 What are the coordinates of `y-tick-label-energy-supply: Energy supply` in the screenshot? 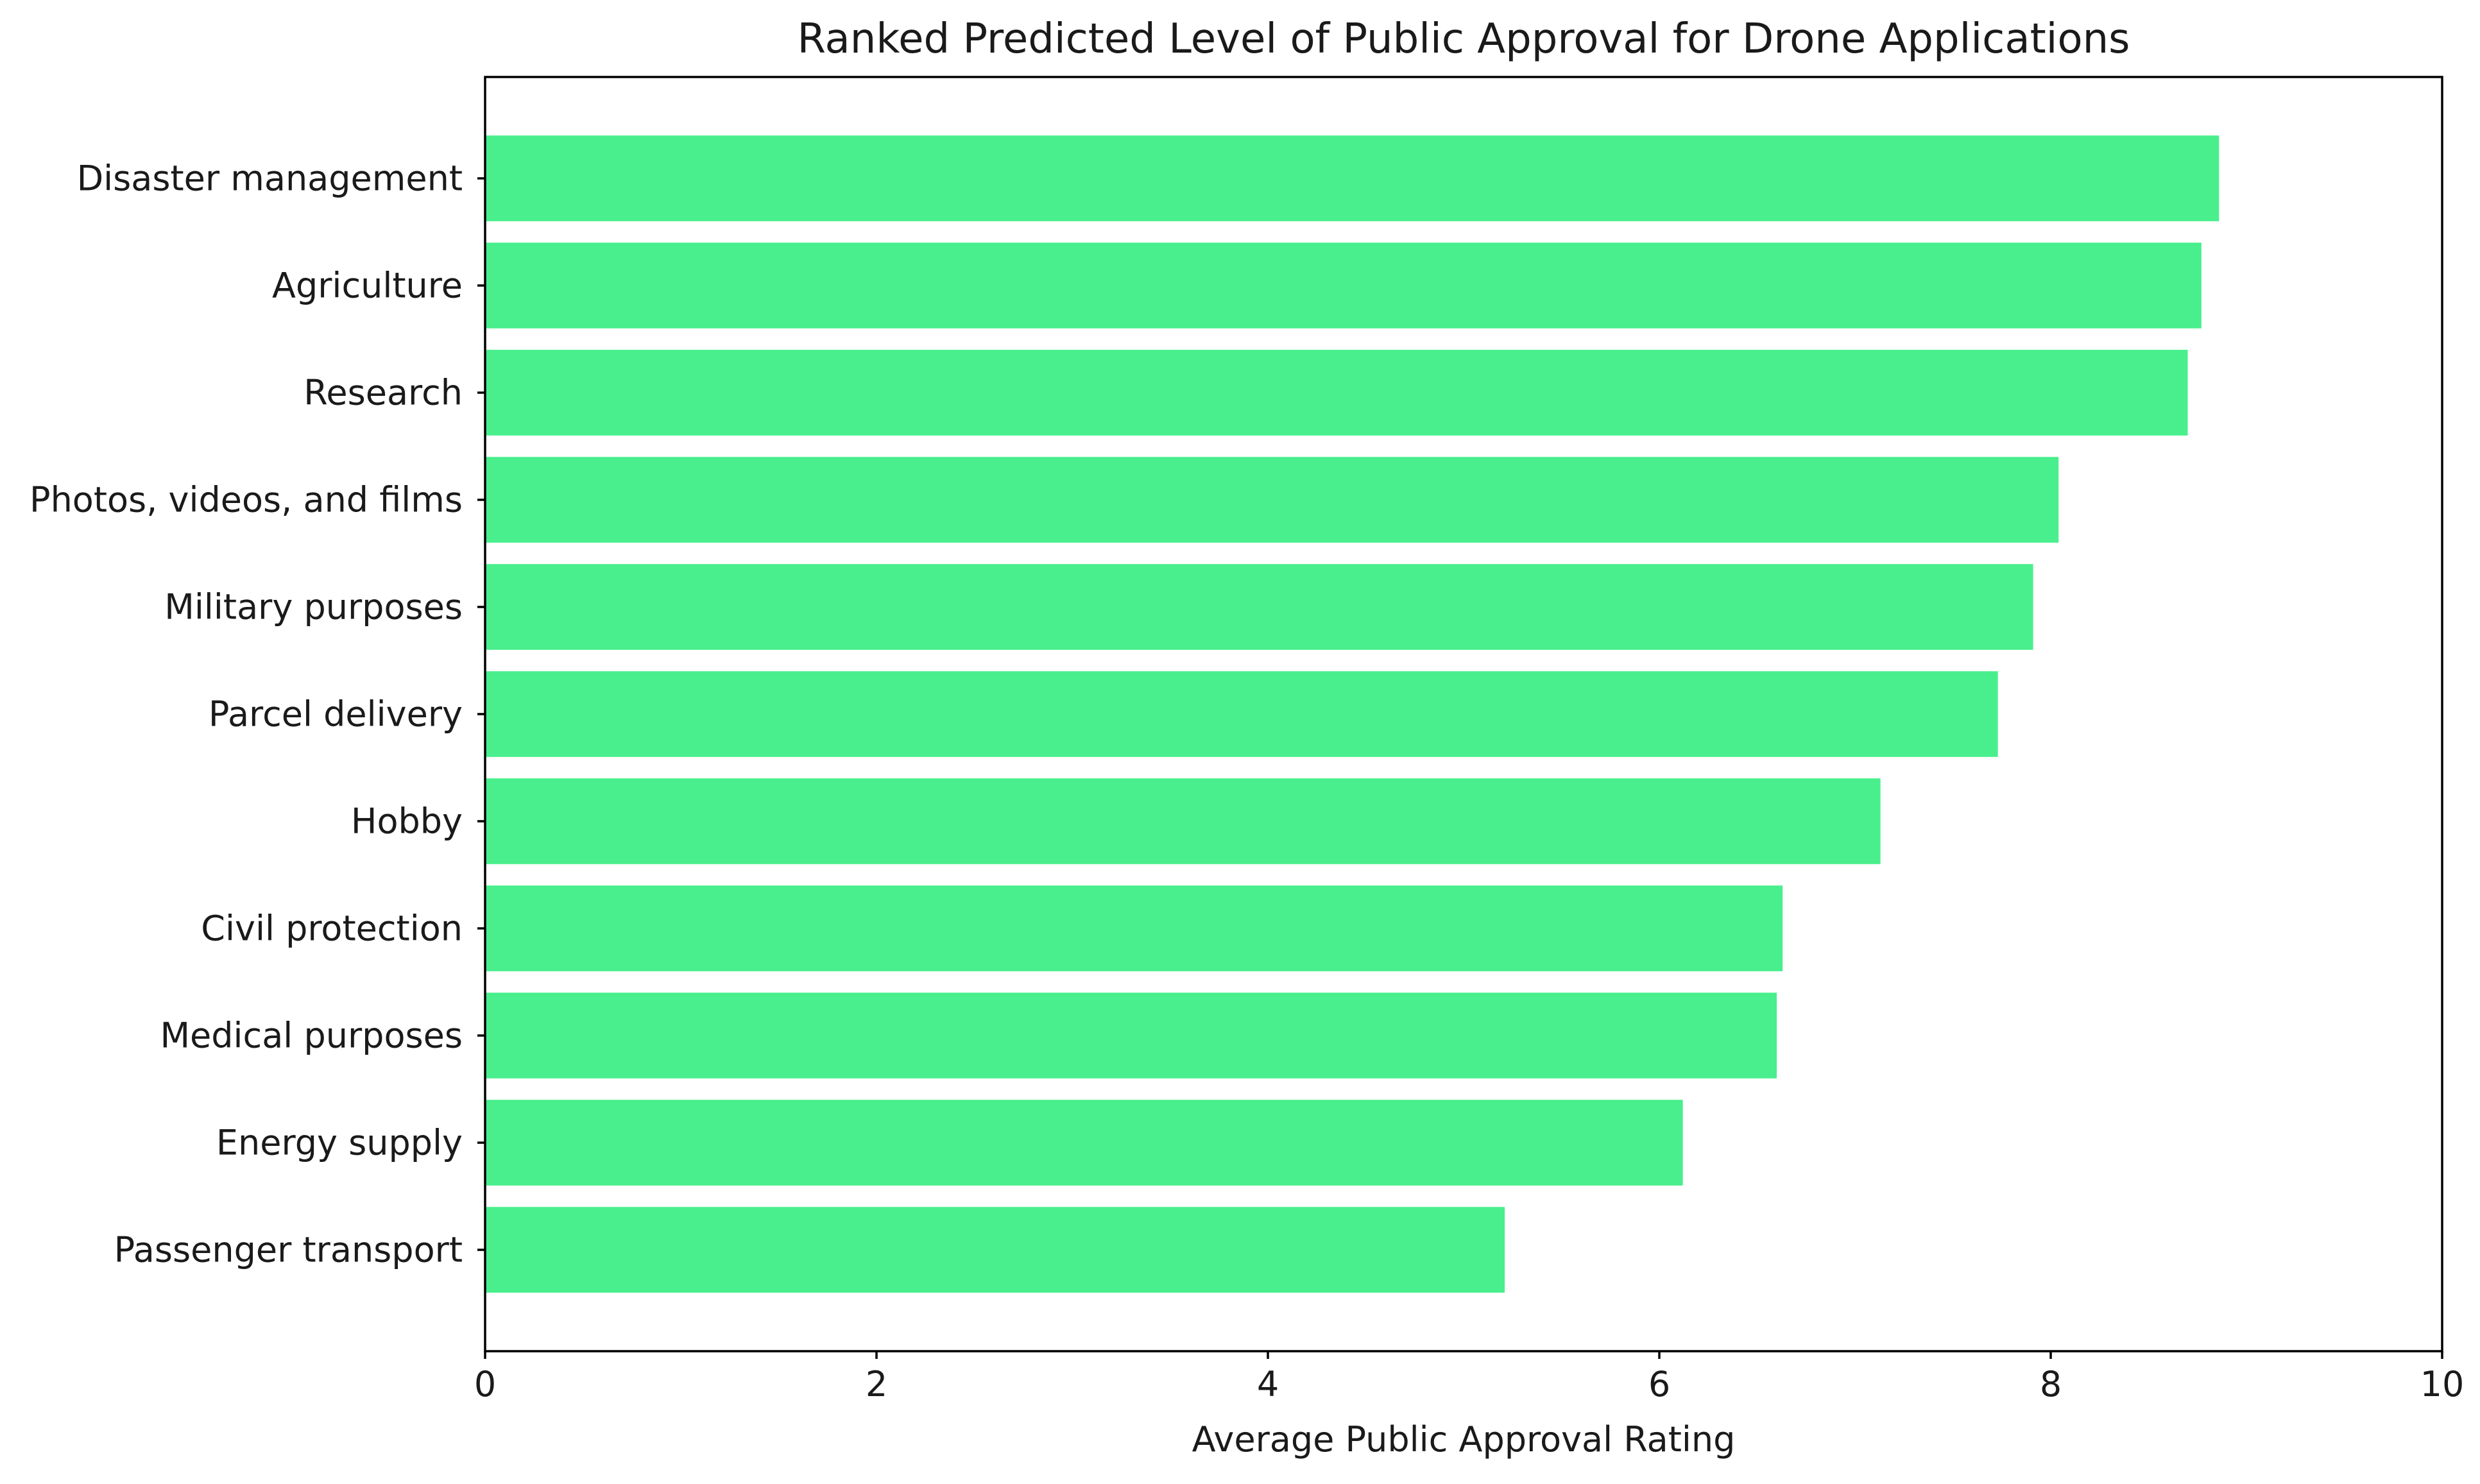 It's located at (339, 1143).